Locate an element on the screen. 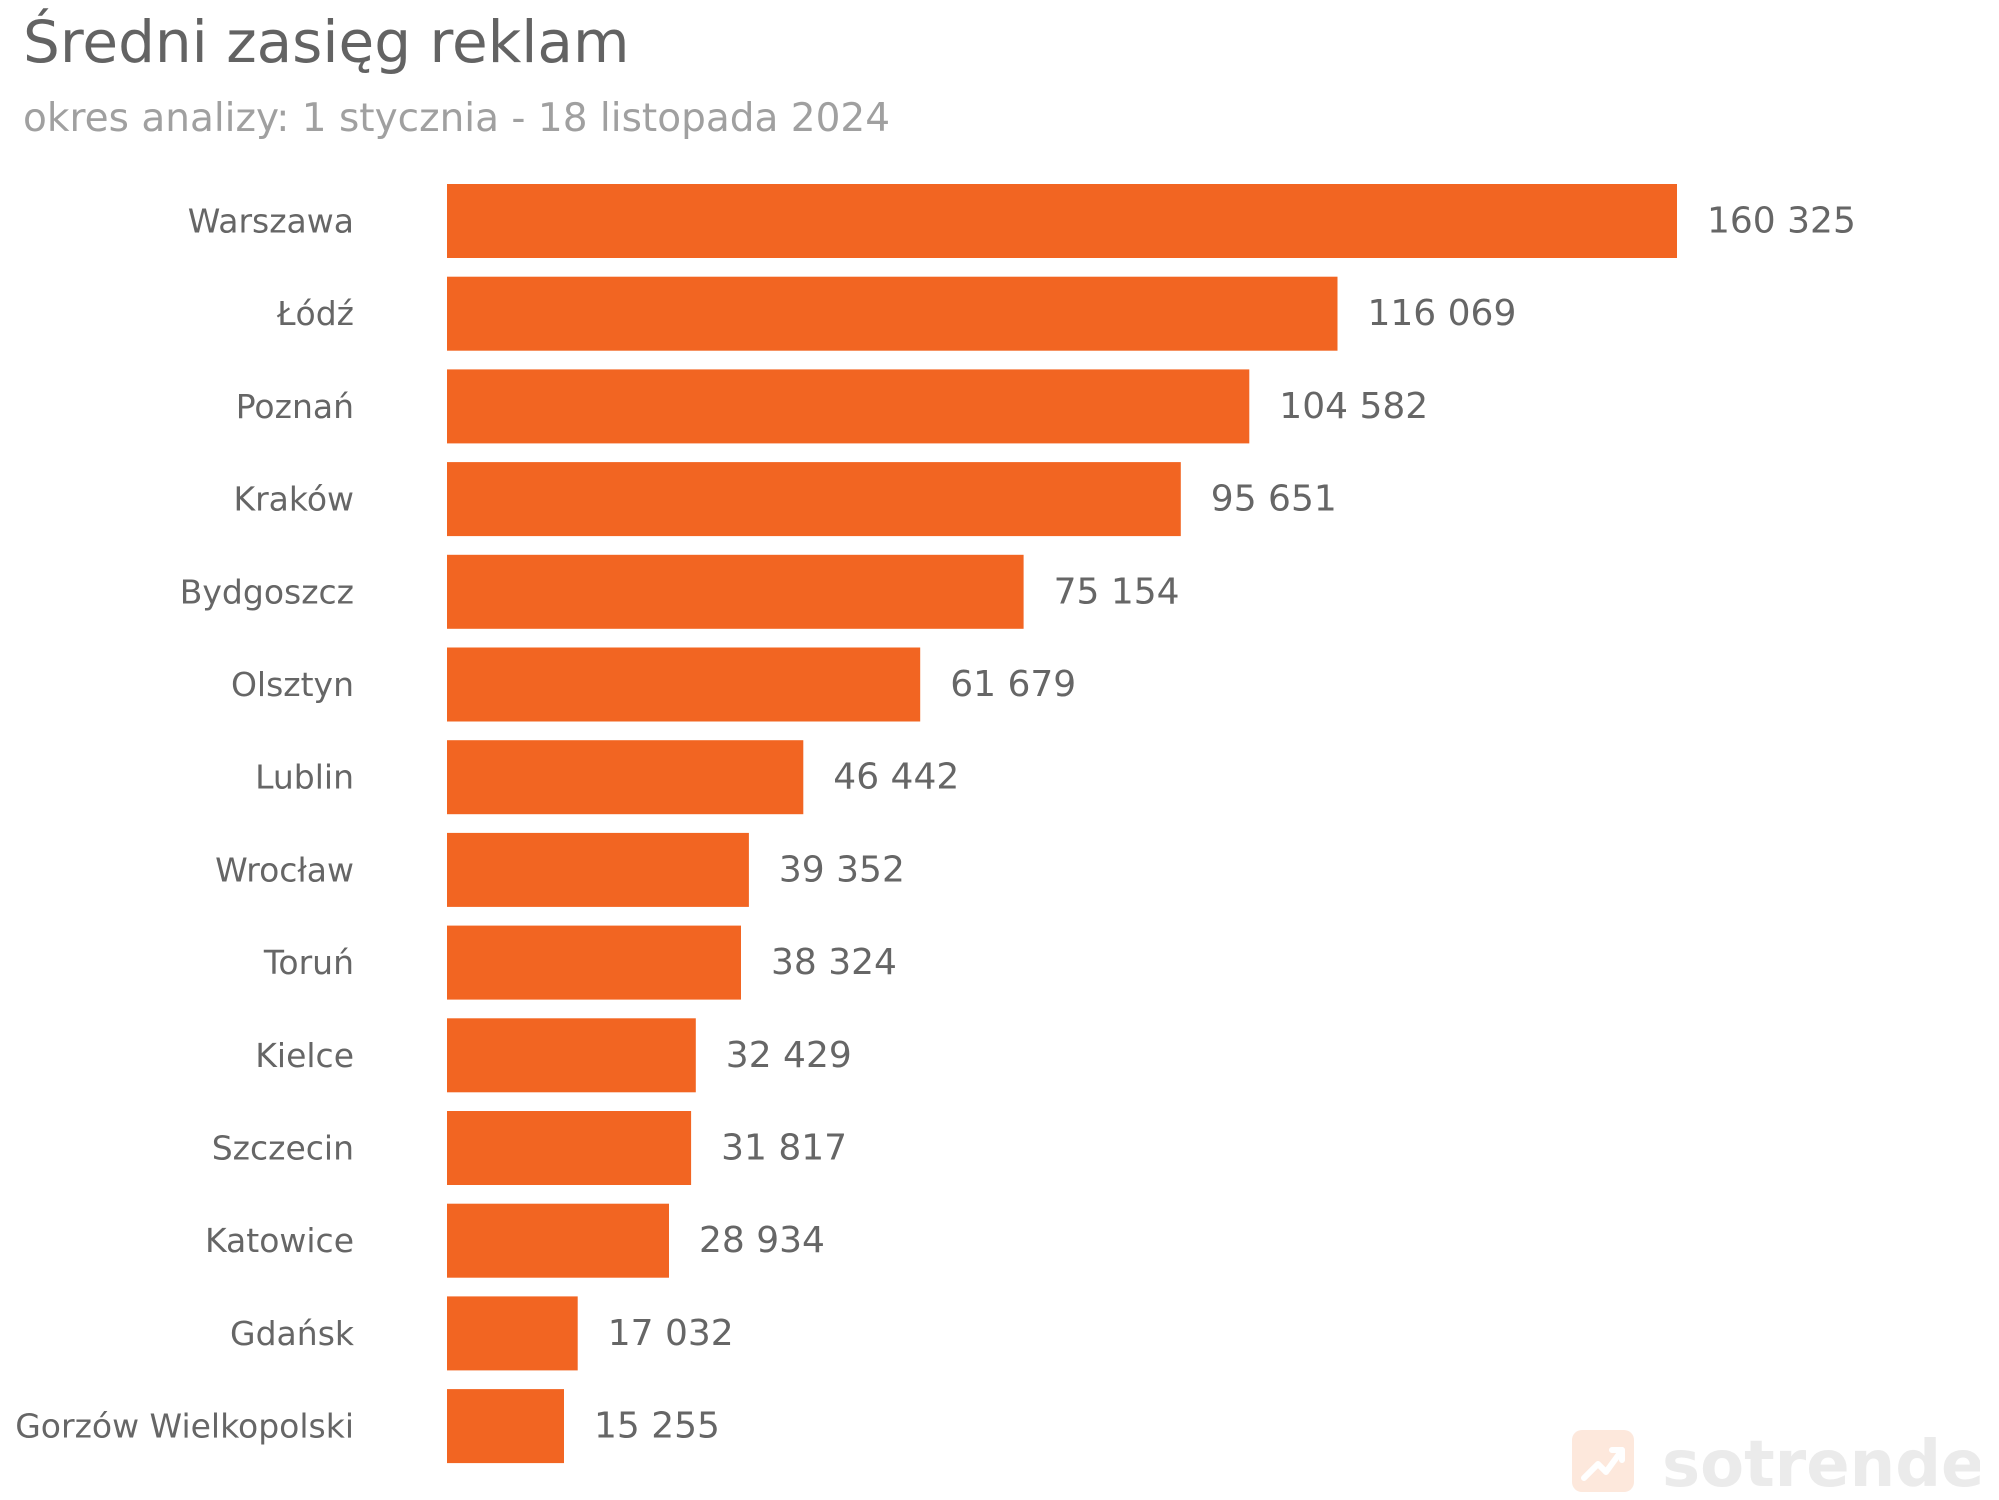  category-label-12: Gdańsk is located at coordinates (292, 1333).